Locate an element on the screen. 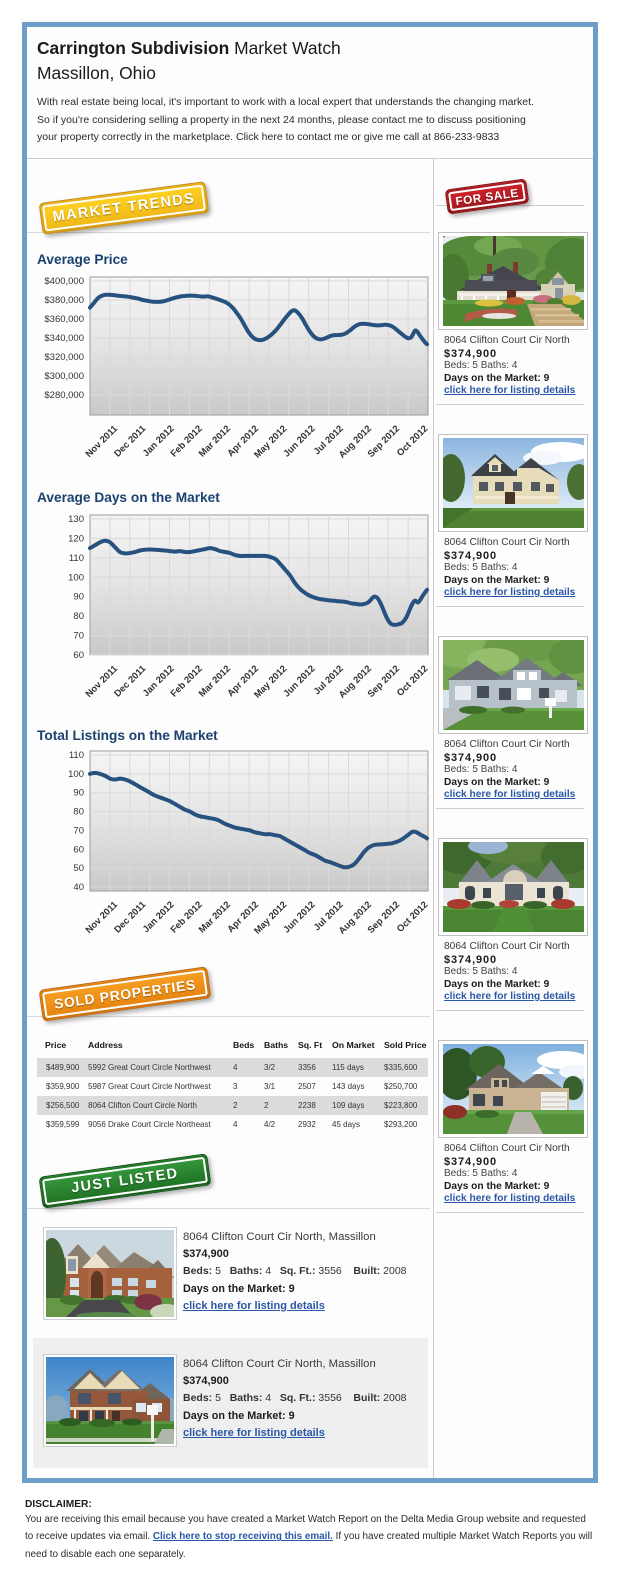  svg-text: $380,000 is located at coordinates (64, 300).